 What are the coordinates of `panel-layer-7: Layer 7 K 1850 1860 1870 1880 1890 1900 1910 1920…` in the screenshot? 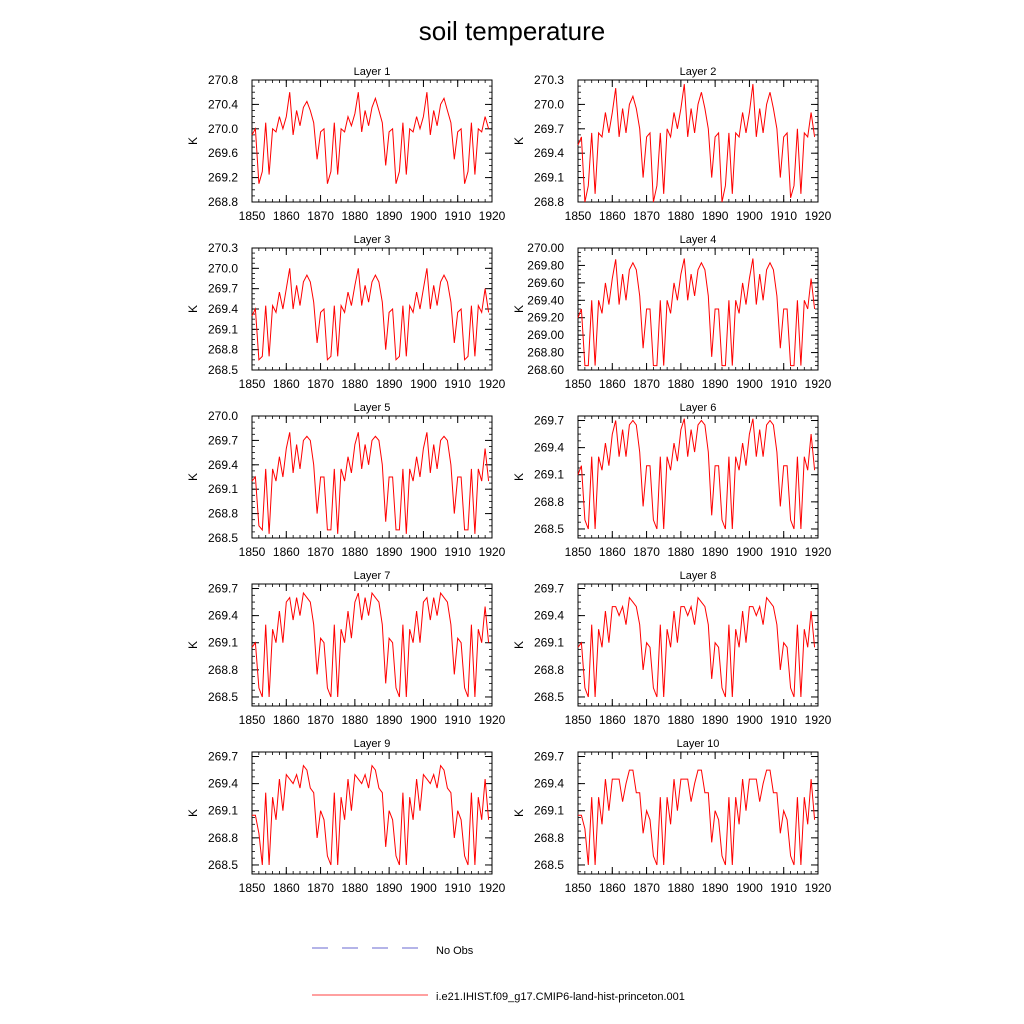 It's located at (346, 648).